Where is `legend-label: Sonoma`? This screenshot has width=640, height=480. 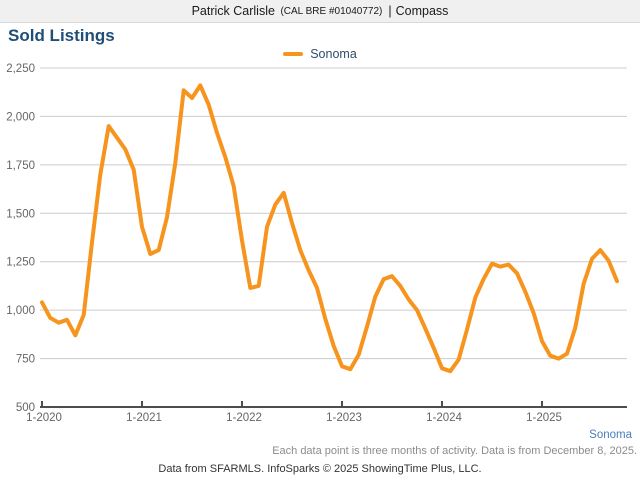 legend-label: Sonoma is located at coordinates (333, 54).